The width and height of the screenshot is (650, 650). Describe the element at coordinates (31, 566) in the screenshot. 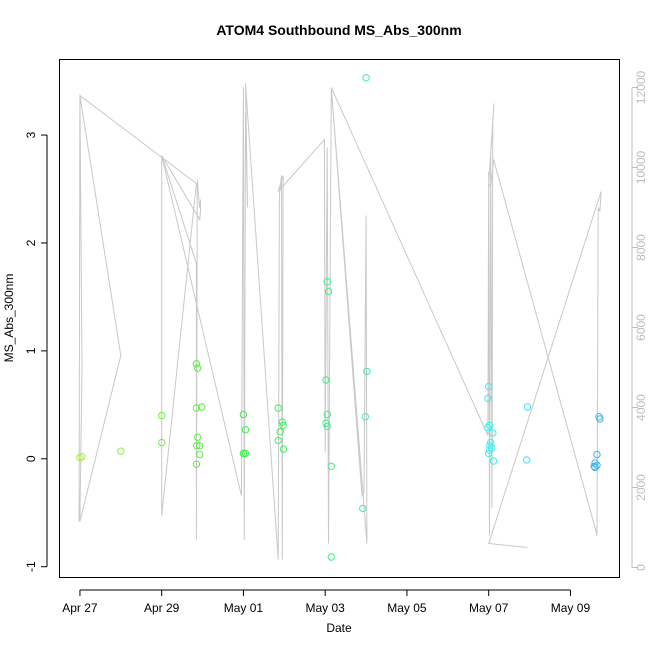

I see `y-tick-label: -1` at that location.